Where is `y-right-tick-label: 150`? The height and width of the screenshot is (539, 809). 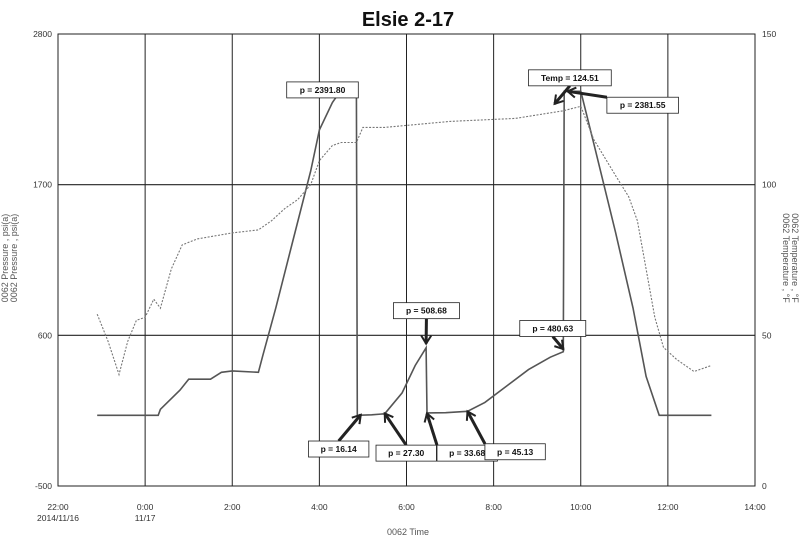 y-right-tick-label: 150 is located at coordinates (769, 34).